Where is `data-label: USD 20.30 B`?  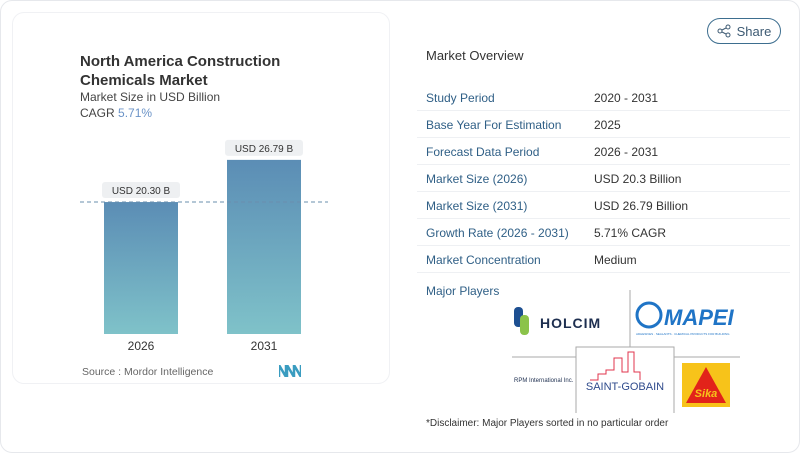 data-label: USD 20.30 B is located at coordinates (141, 191).